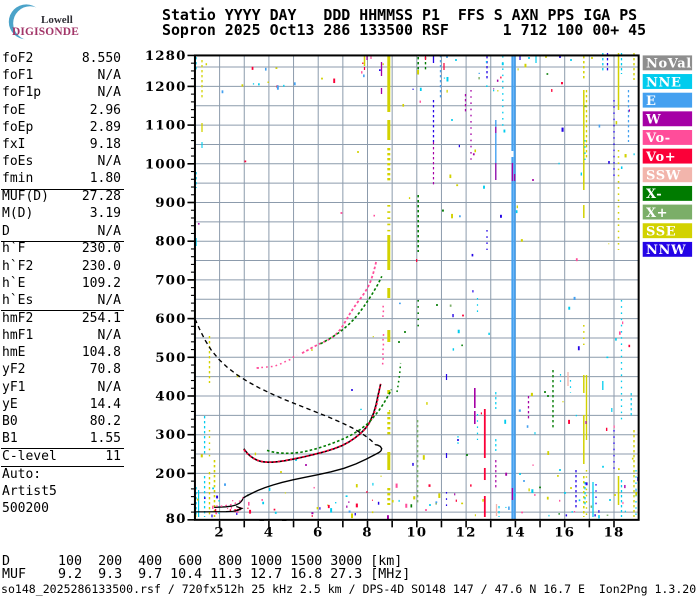  Describe the element at coordinates (653, 120) in the screenshot. I see `legend-label: W` at that location.